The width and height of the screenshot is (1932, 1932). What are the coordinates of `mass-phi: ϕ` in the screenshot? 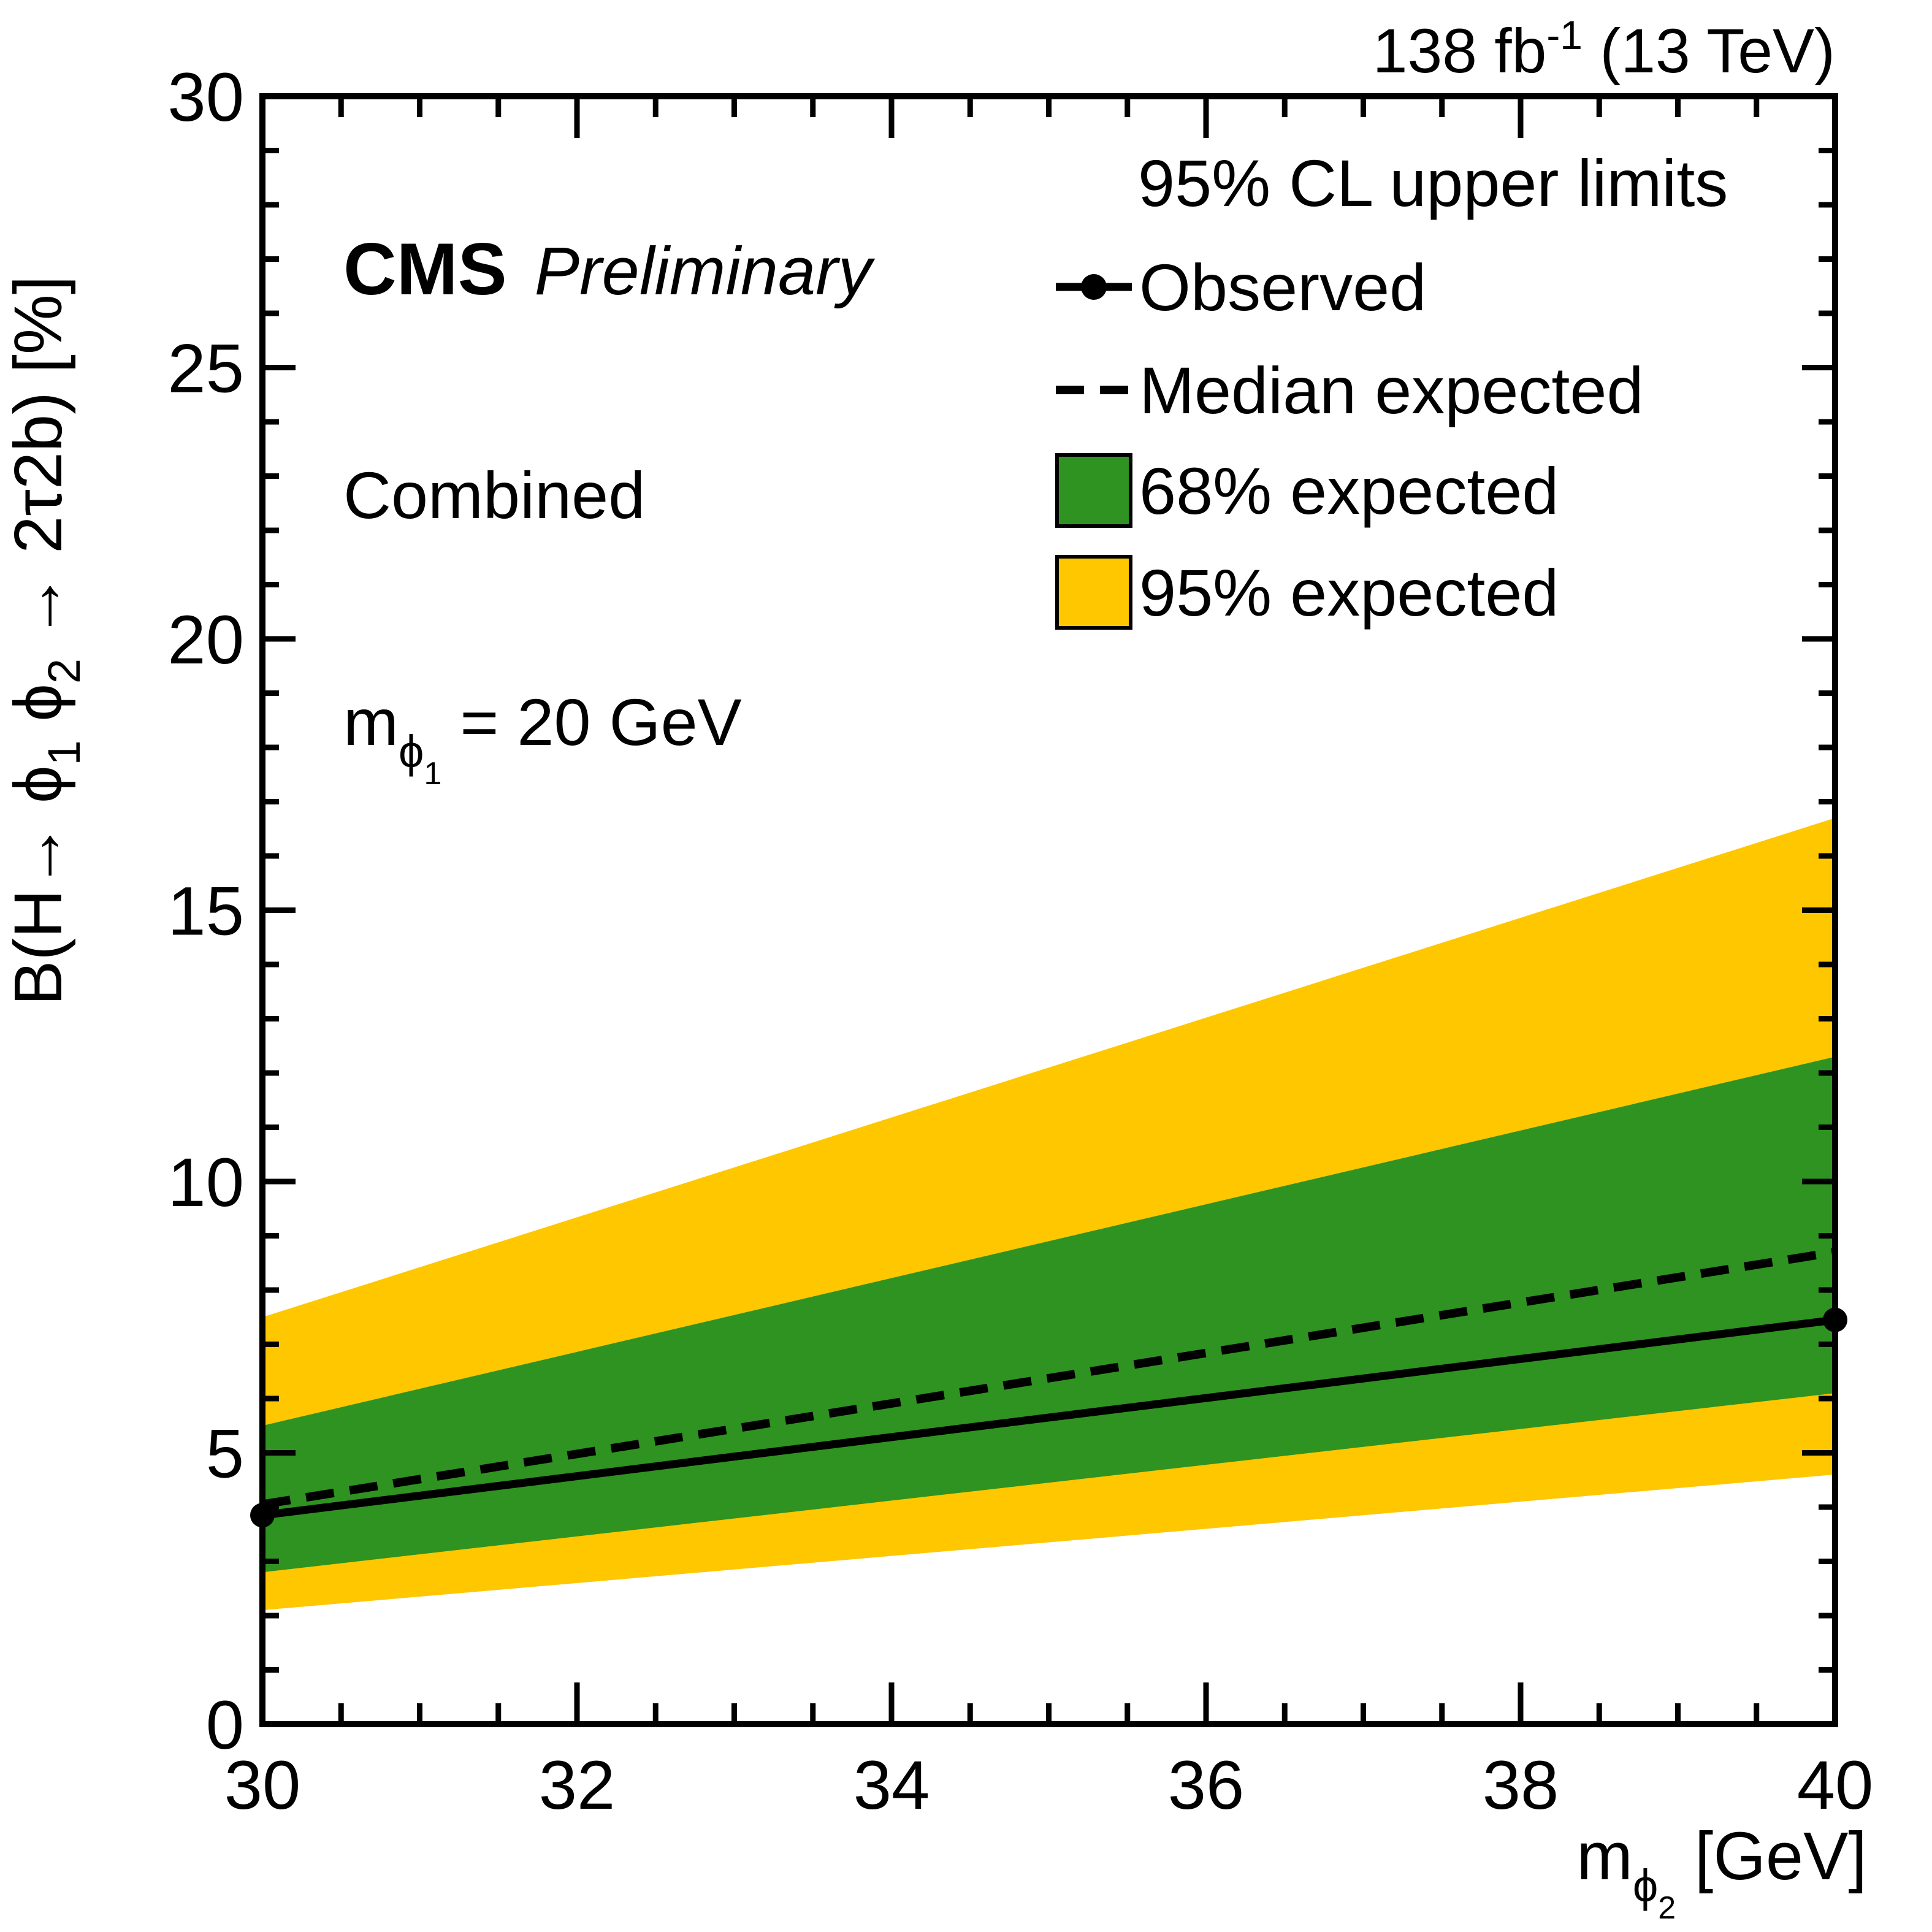 It's located at (411, 751).